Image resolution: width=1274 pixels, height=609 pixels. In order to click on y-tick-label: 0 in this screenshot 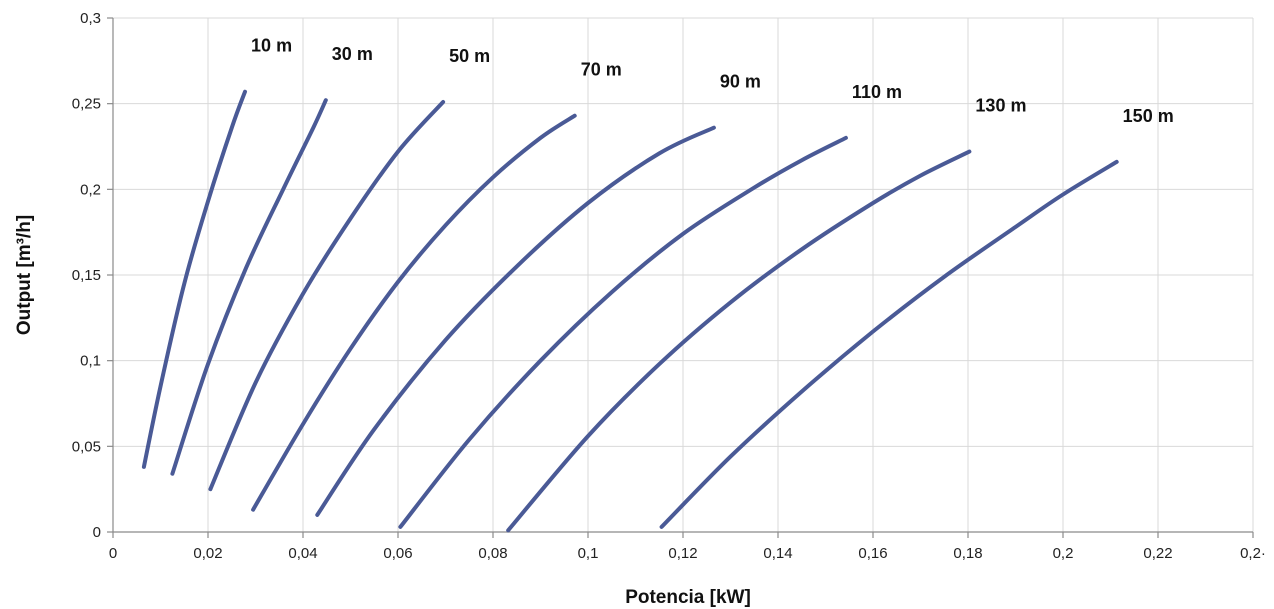, I will do `click(97, 532)`.